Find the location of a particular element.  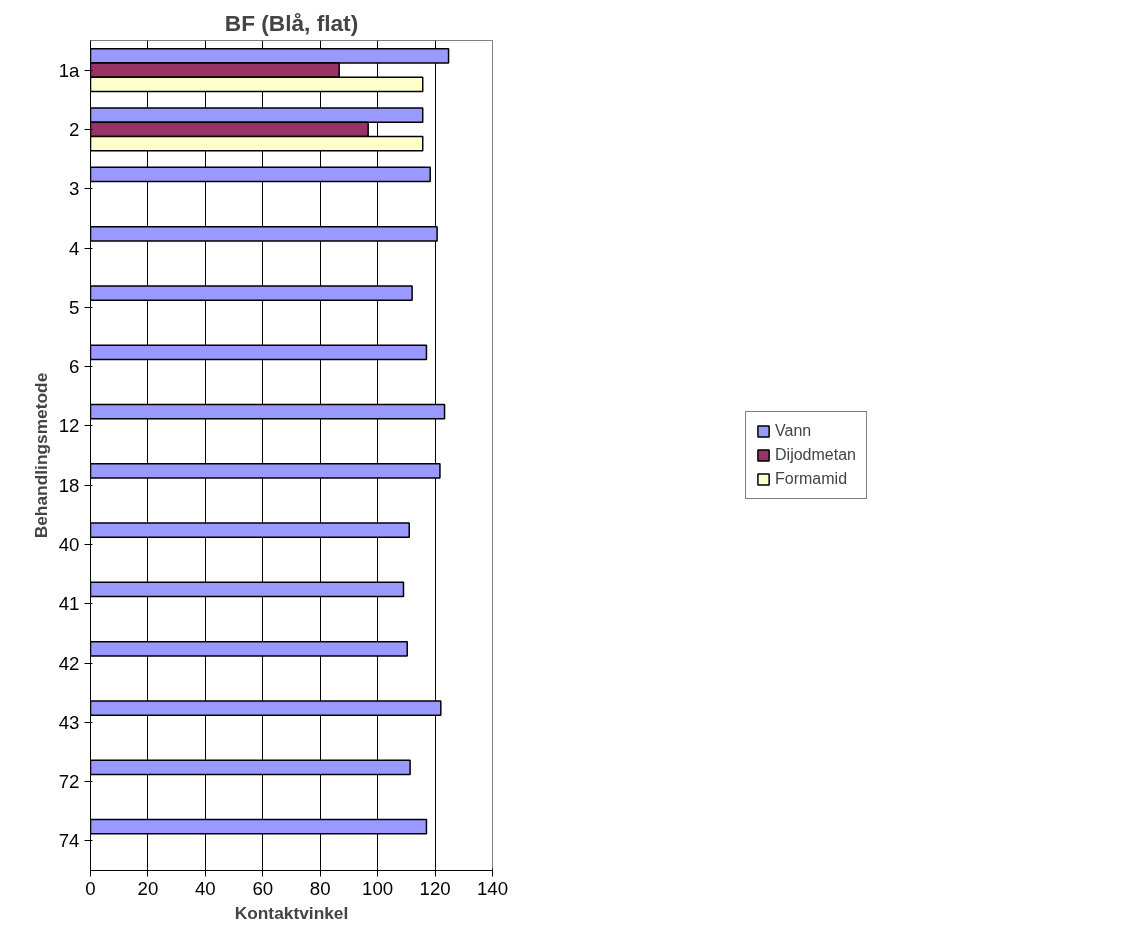

legend-label: Dijodmetan is located at coordinates (815, 455).